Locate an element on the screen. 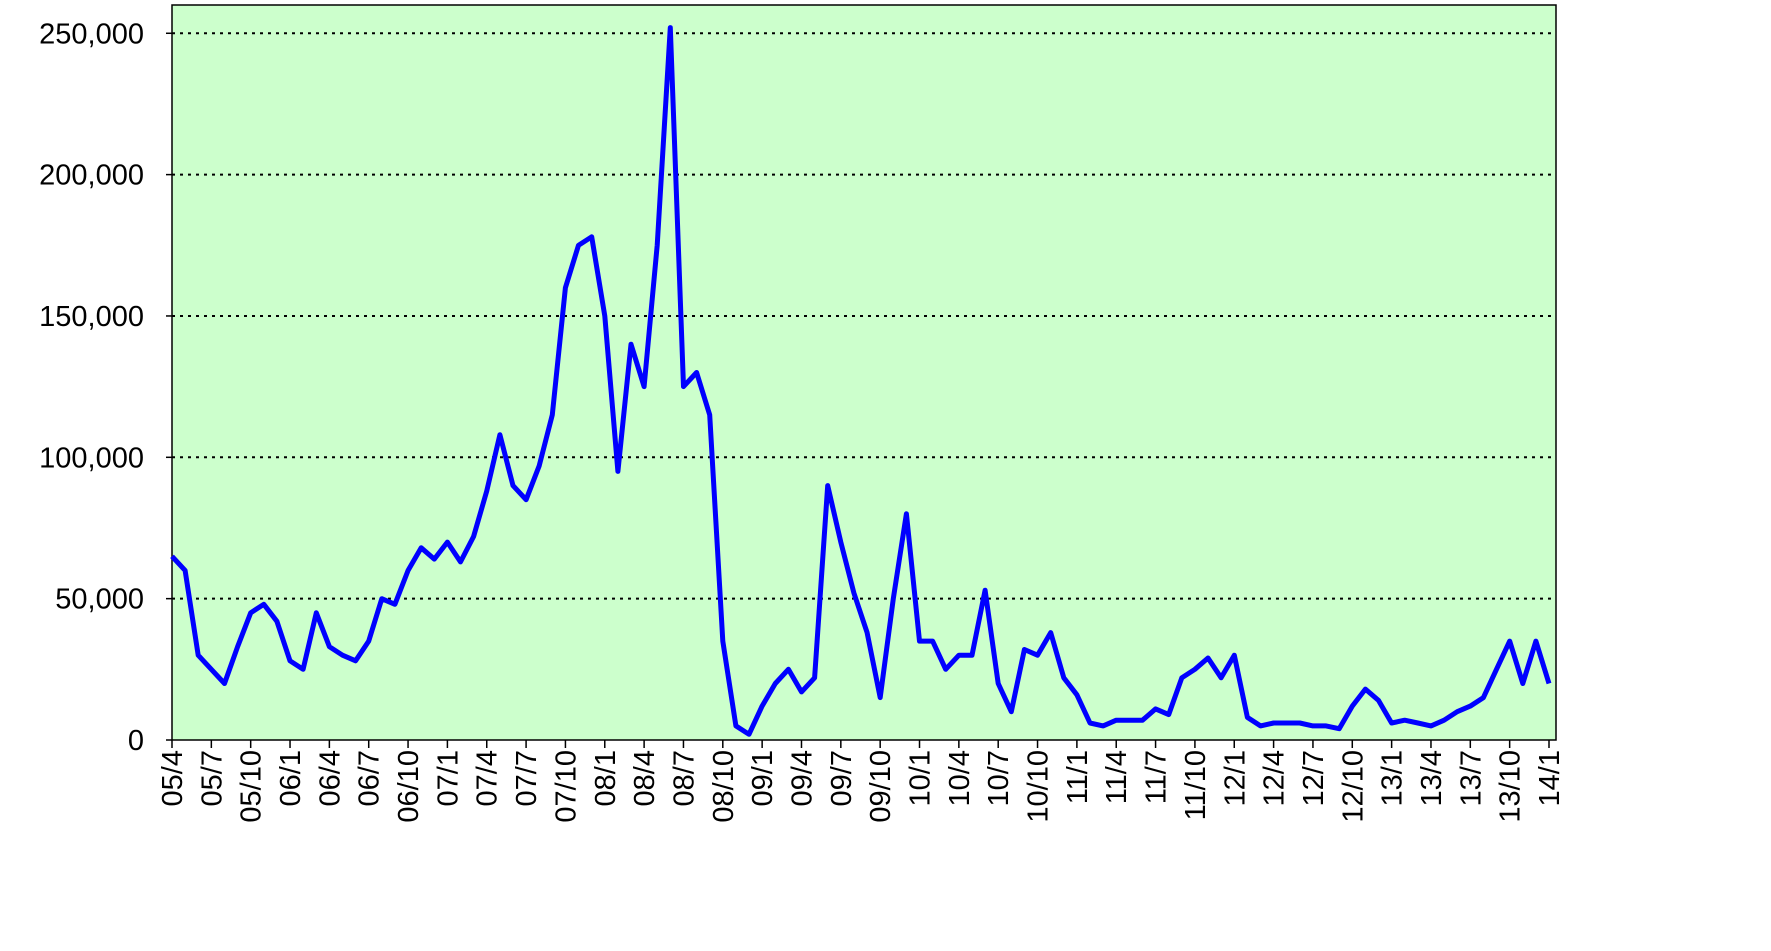 The width and height of the screenshot is (1771, 951). x-tick-label: 12/7 is located at coordinates (1314, 778).